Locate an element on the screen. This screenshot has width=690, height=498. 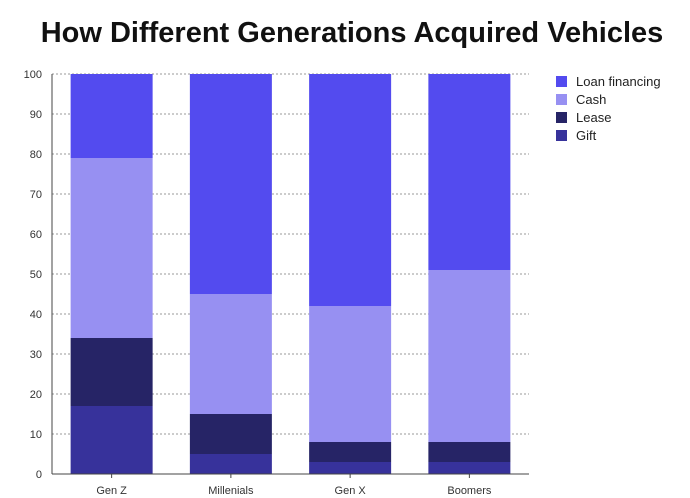
y-tick-label: 40 is located at coordinates (36, 315).